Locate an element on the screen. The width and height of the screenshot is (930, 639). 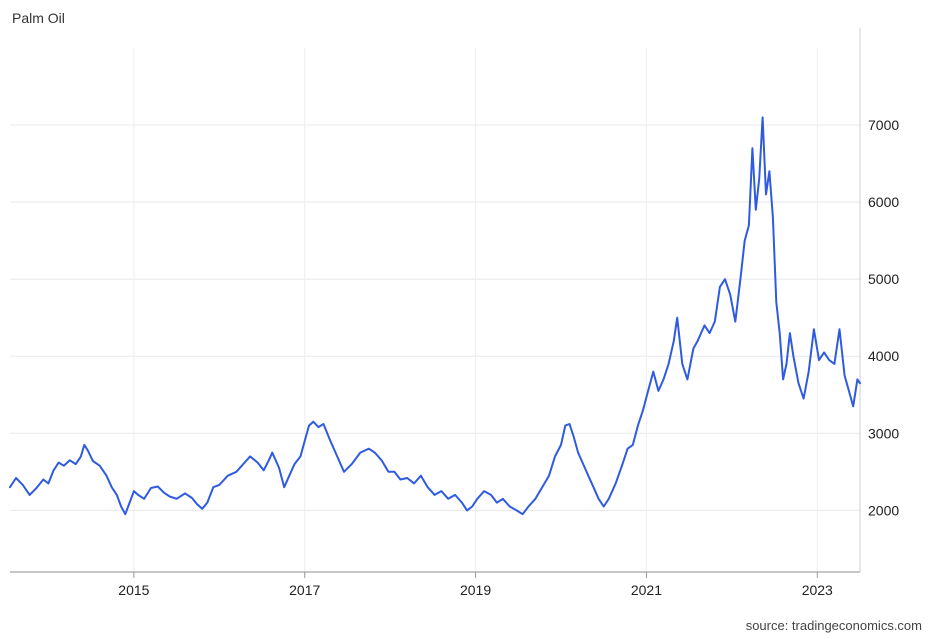
chart-title: Palm Oil is located at coordinates (38, 18).